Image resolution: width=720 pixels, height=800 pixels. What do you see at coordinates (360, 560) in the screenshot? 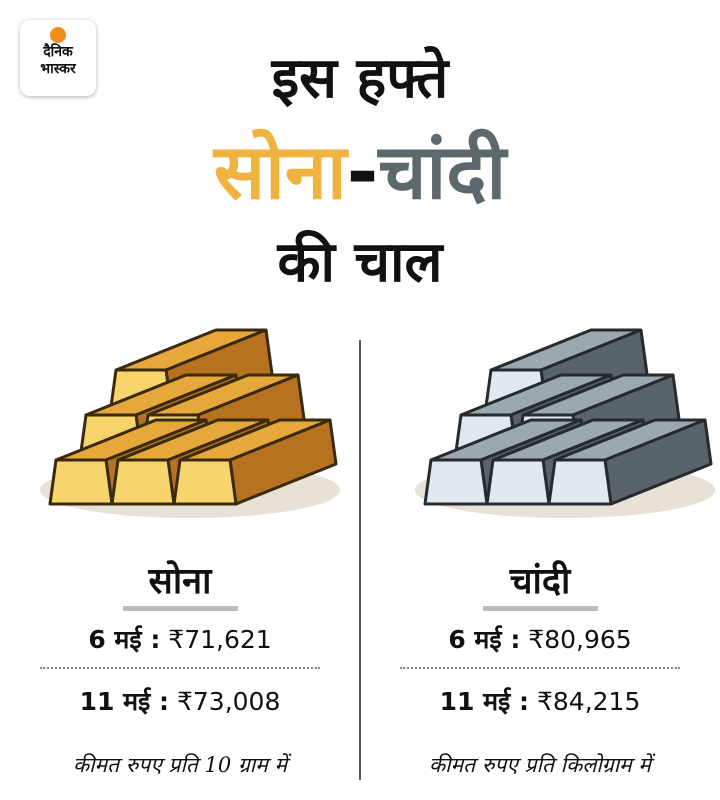
I see `divider` at bounding box center [360, 560].